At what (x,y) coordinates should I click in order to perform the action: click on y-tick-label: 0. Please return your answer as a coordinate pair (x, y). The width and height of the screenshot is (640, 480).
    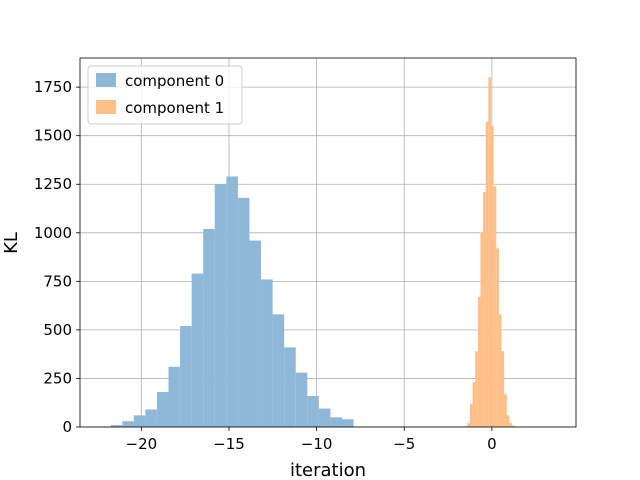
    Looking at the image, I should click on (67, 427).